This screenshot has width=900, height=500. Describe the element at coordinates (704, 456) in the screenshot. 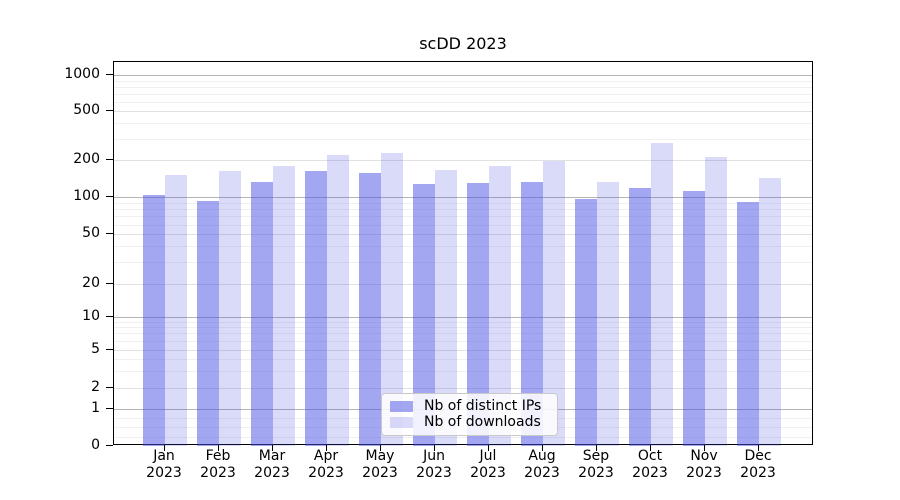

I see `x-tick-month: Nov` at that location.